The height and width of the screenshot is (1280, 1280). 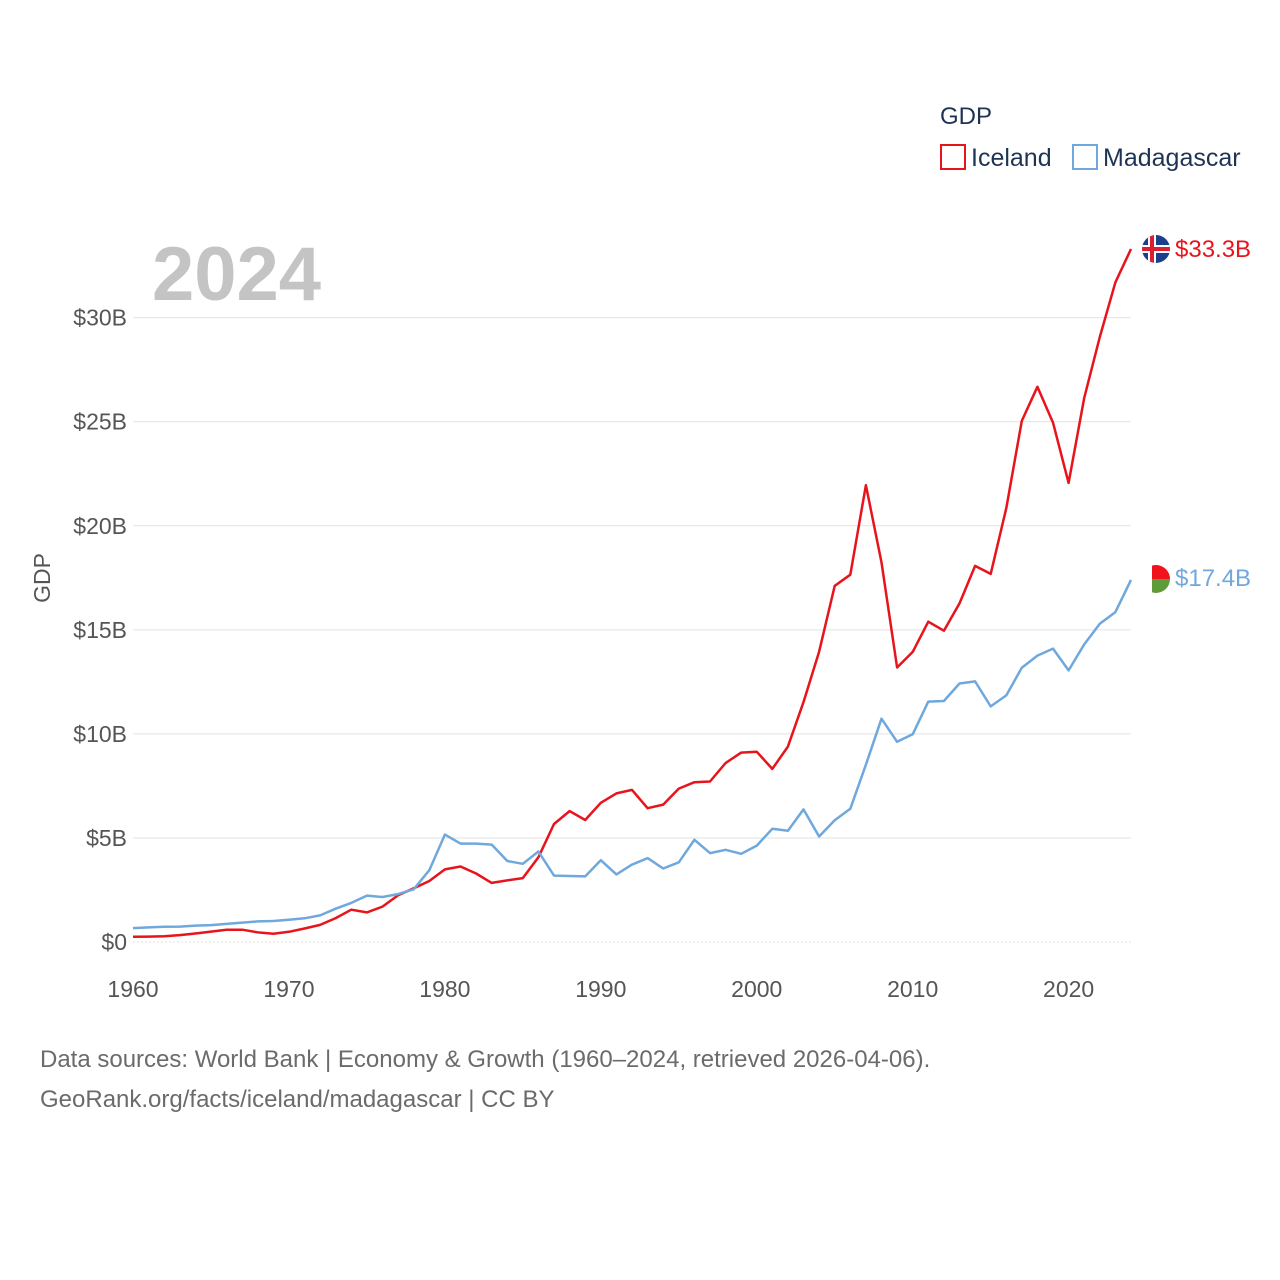 I want to click on y-tick-label: $25B, so click(x=100, y=422).